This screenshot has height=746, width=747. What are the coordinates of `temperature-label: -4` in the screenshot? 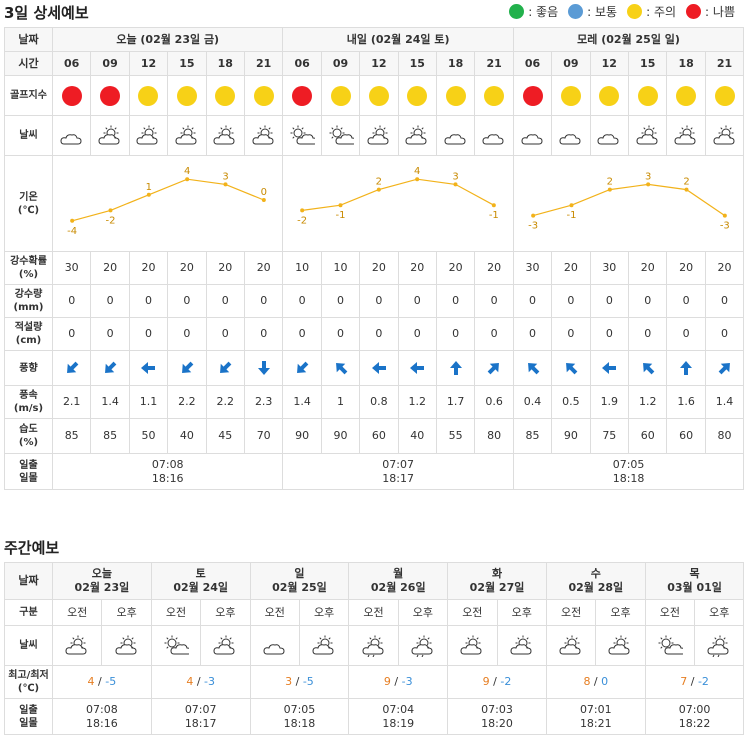 It's located at (72, 231).